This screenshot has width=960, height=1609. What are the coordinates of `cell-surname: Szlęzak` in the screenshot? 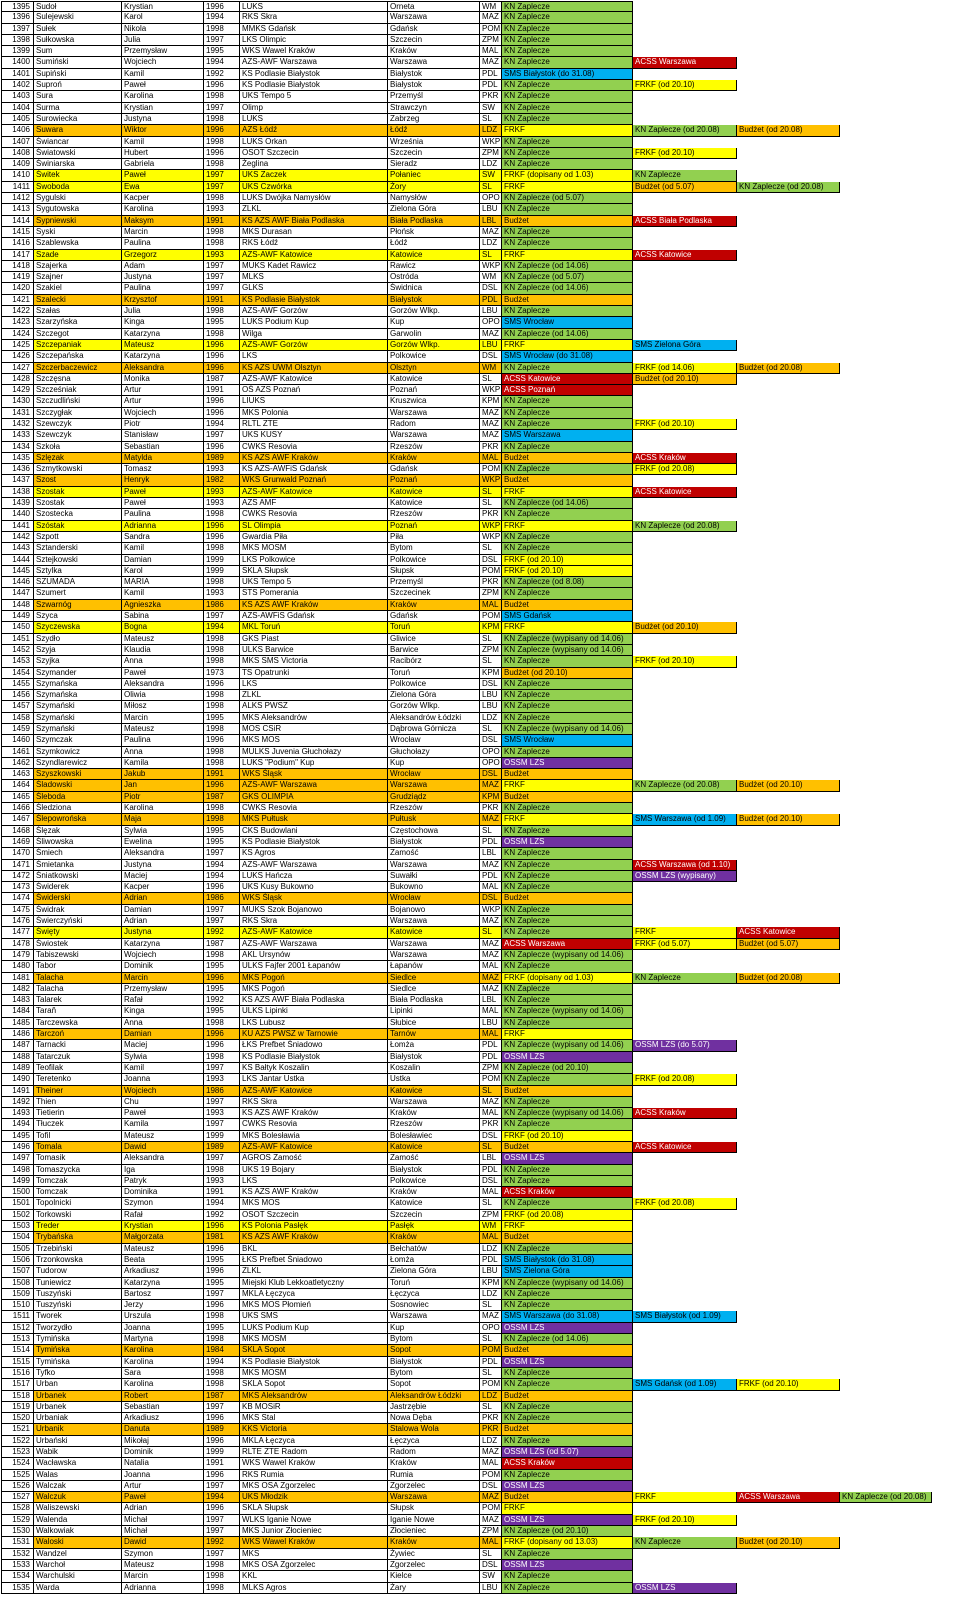 It's located at (78, 458).